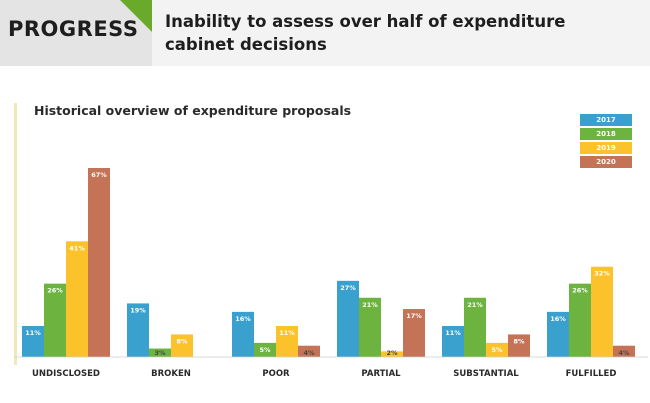 The width and height of the screenshot is (650, 403). What do you see at coordinates (243, 334) in the screenshot?
I see `bar-poor-2017` at bounding box center [243, 334].